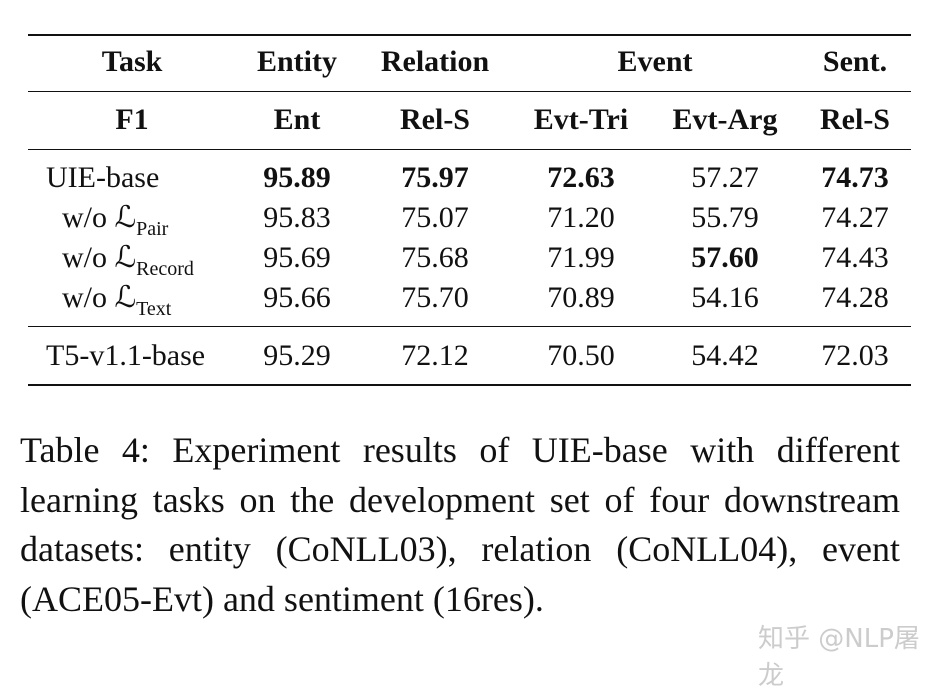 This screenshot has height=692, width=930. Describe the element at coordinates (725, 257) in the screenshot. I see `table-cell: 57.60` at that location.